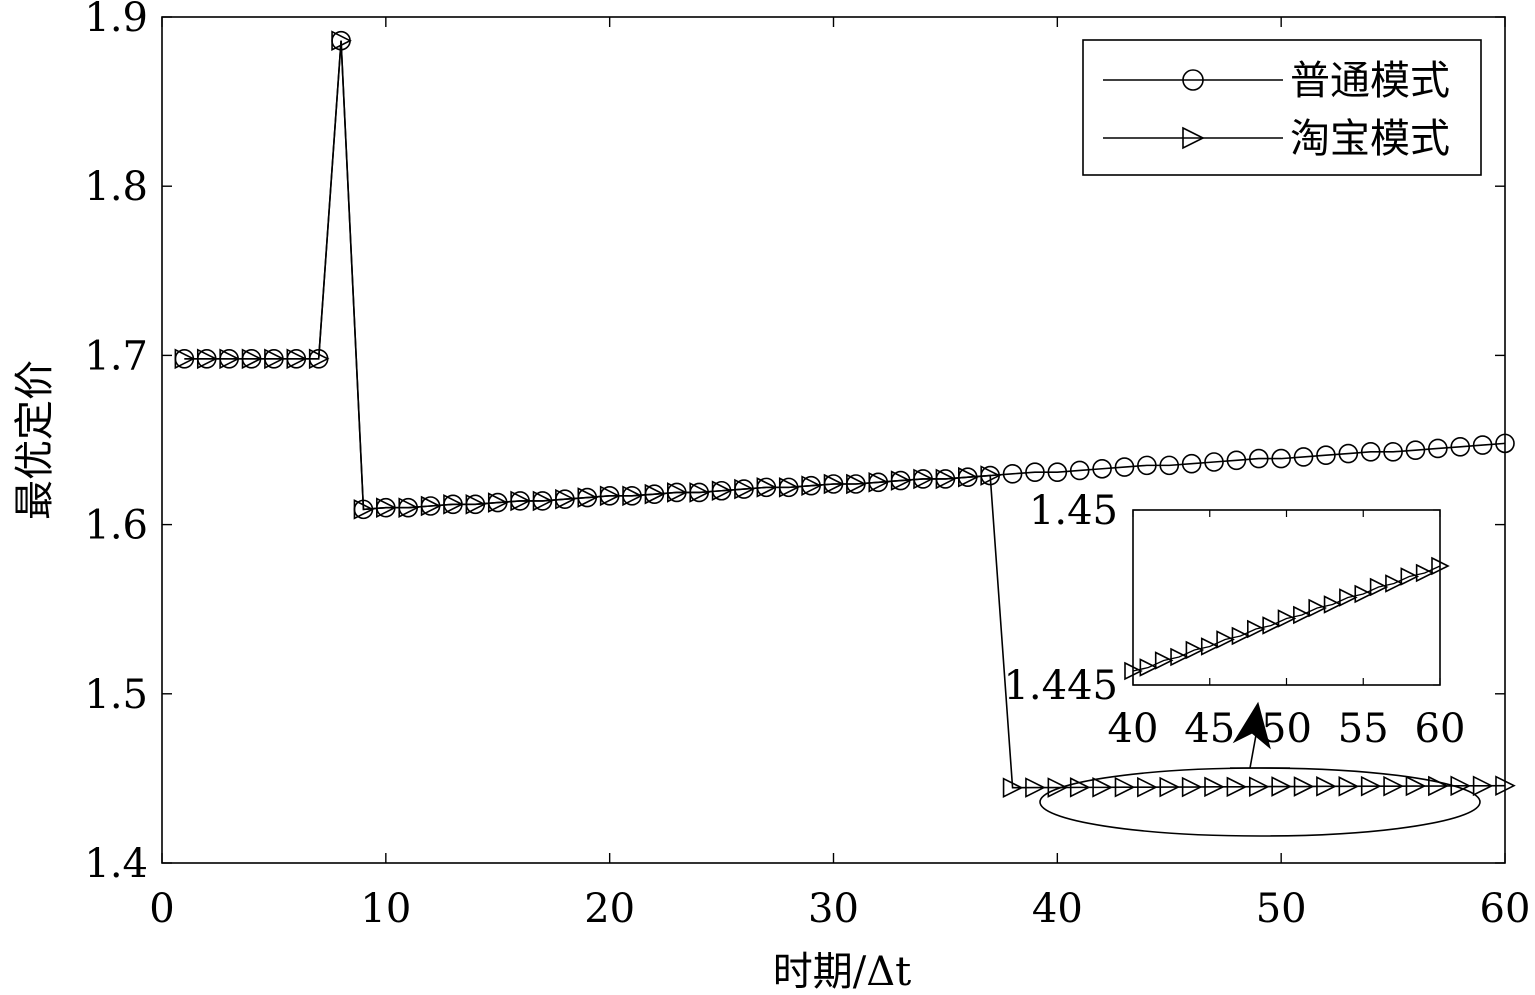  Describe the element at coordinates (1282, 107) in the screenshot. I see `legend-box` at that location.